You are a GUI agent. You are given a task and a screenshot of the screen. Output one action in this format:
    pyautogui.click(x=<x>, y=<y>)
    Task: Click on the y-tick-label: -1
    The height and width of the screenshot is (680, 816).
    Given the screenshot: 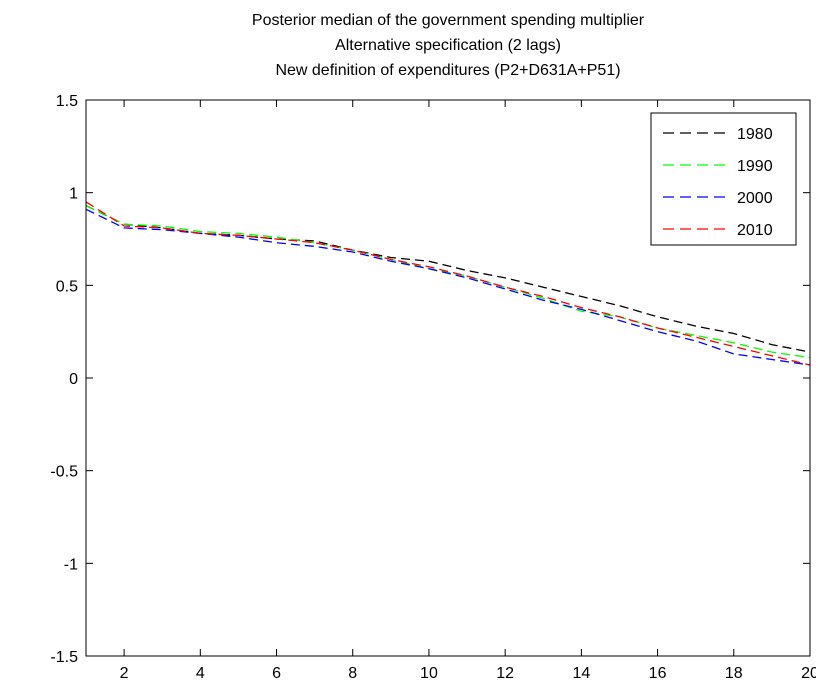 What is the action you would take?
    pyautogui.click(x=71, y=564)
    